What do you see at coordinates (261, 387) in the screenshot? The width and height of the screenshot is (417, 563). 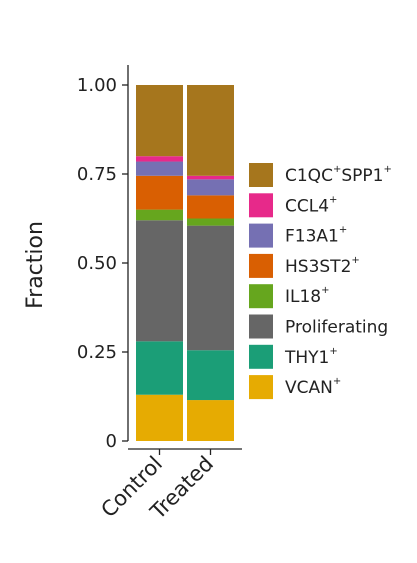 I see `legend-swatch-vcan` at bounding box center [261, 387].